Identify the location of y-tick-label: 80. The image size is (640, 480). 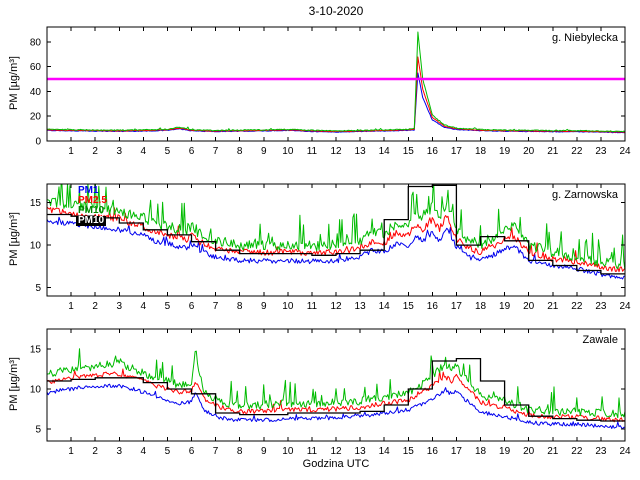
(36, 42).